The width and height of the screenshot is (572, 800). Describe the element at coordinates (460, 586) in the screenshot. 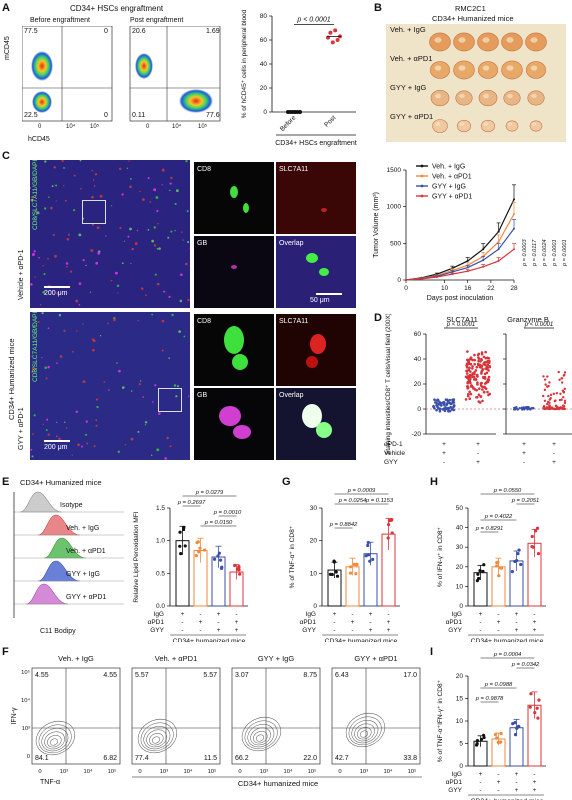

I see `chartH-ytick-label: 10` at that location.